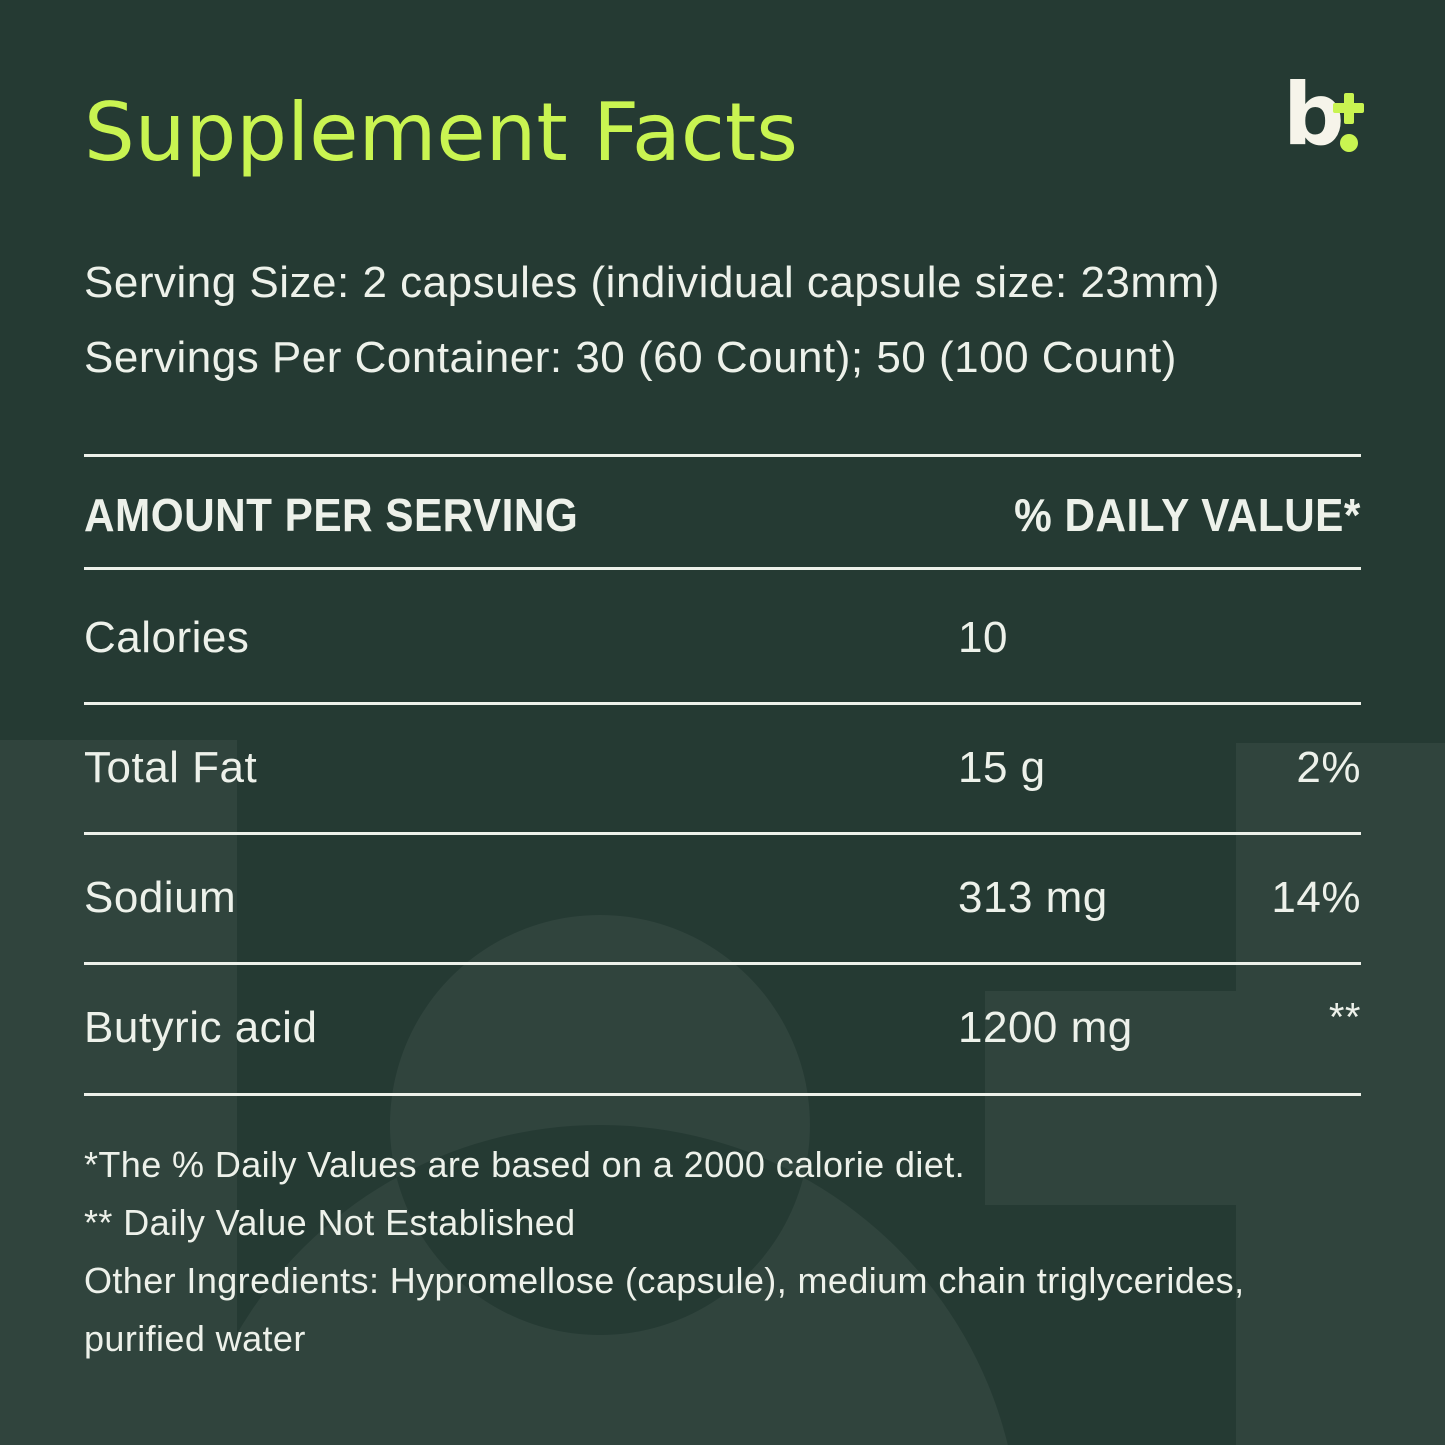 The height and width of the screenshot is (1445, 1445). I want to click on logo-letter-b: b, so click(1314, 115).